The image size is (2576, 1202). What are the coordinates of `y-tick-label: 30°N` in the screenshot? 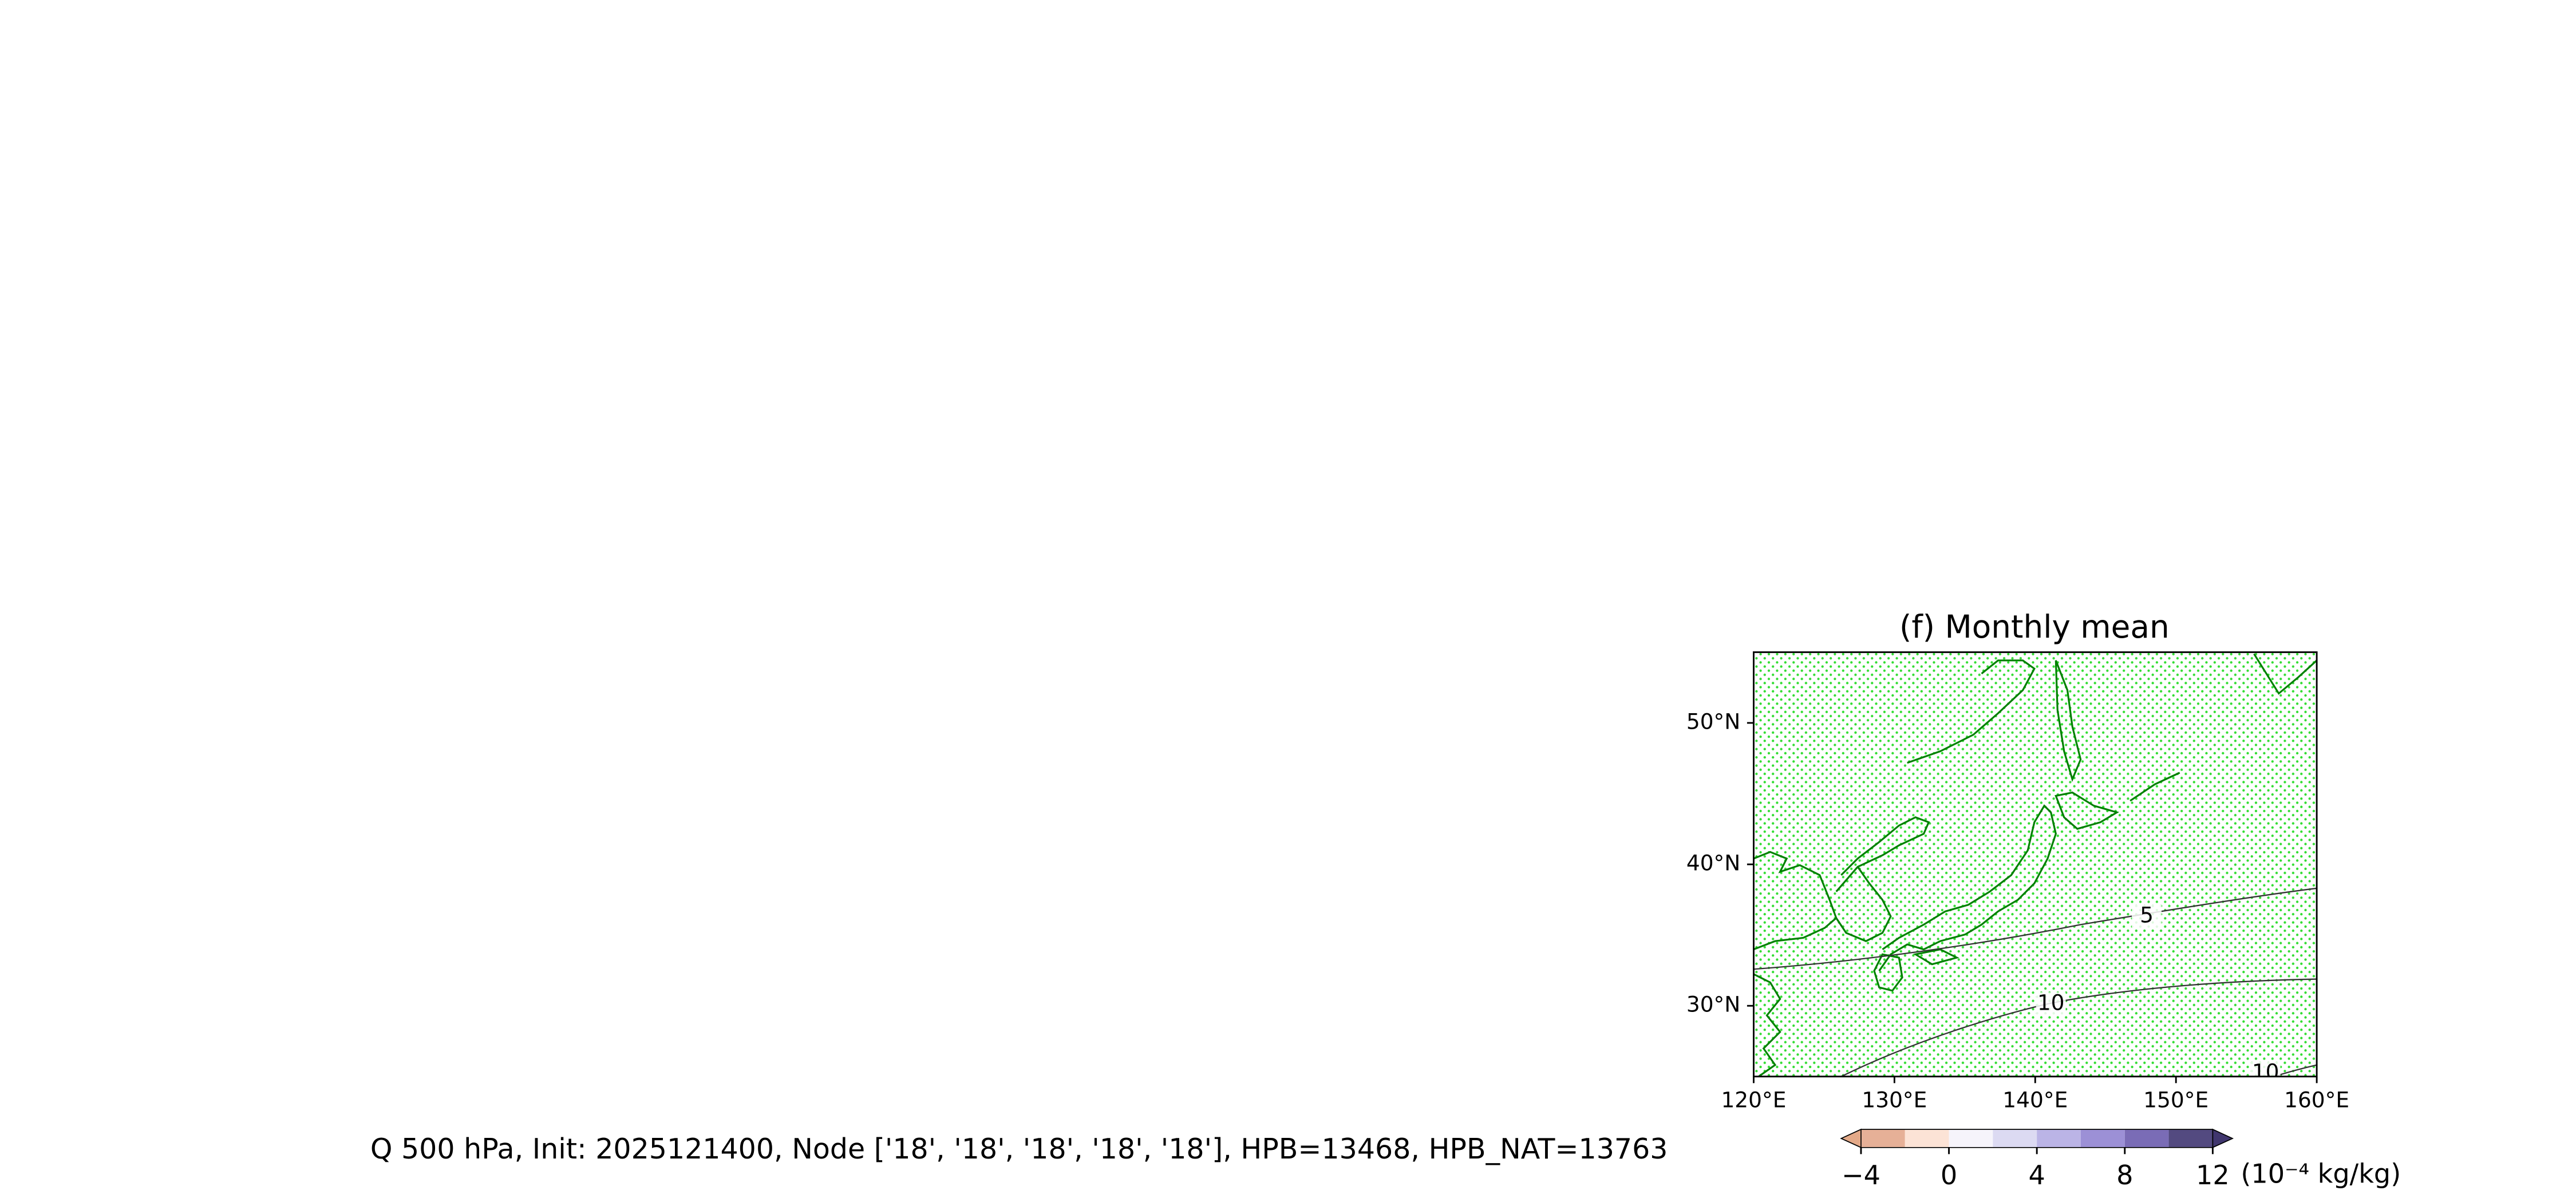 It's located at (1713, 1004).